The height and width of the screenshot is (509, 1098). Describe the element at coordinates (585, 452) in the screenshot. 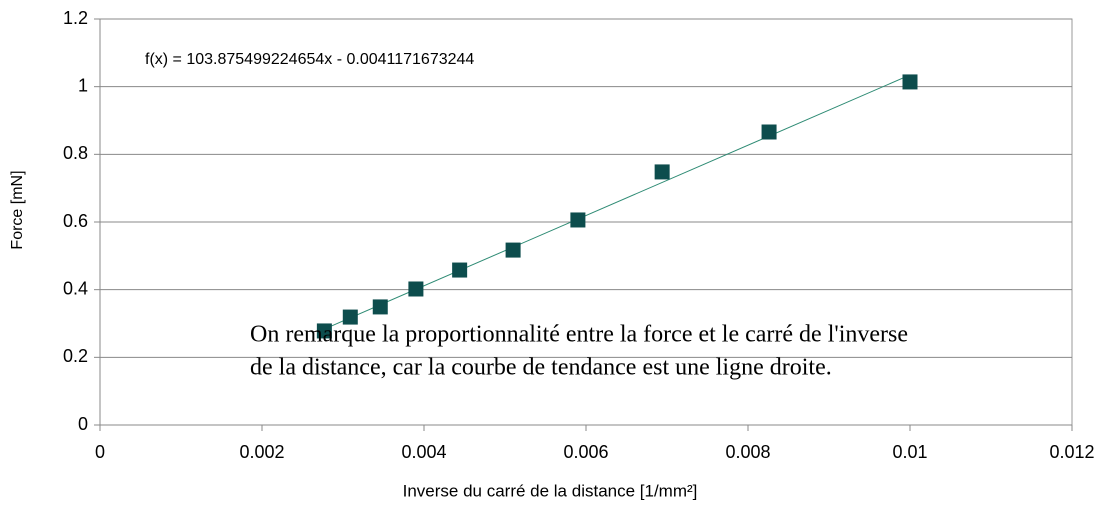

I see `x-tick-label: 0.006` at that location.